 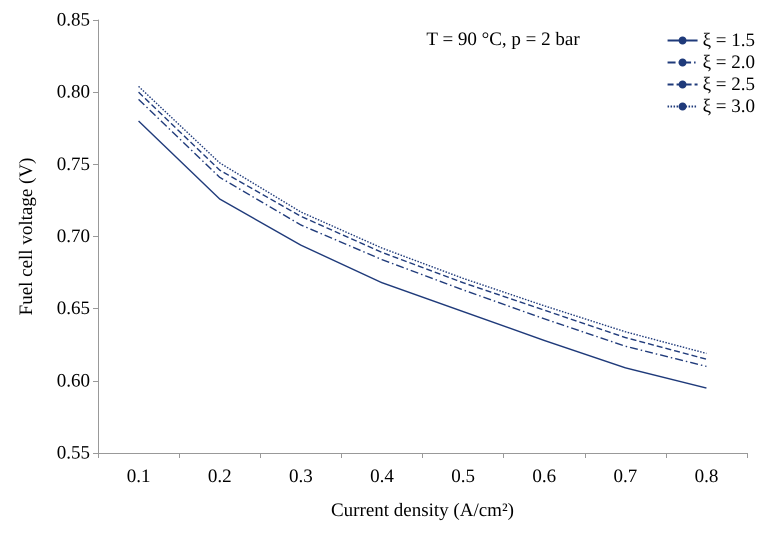 What do you see at coordinates (544, 476) in the screenshot?
I see `x-tick-label: 0.6` at bounding box center [544, 476].